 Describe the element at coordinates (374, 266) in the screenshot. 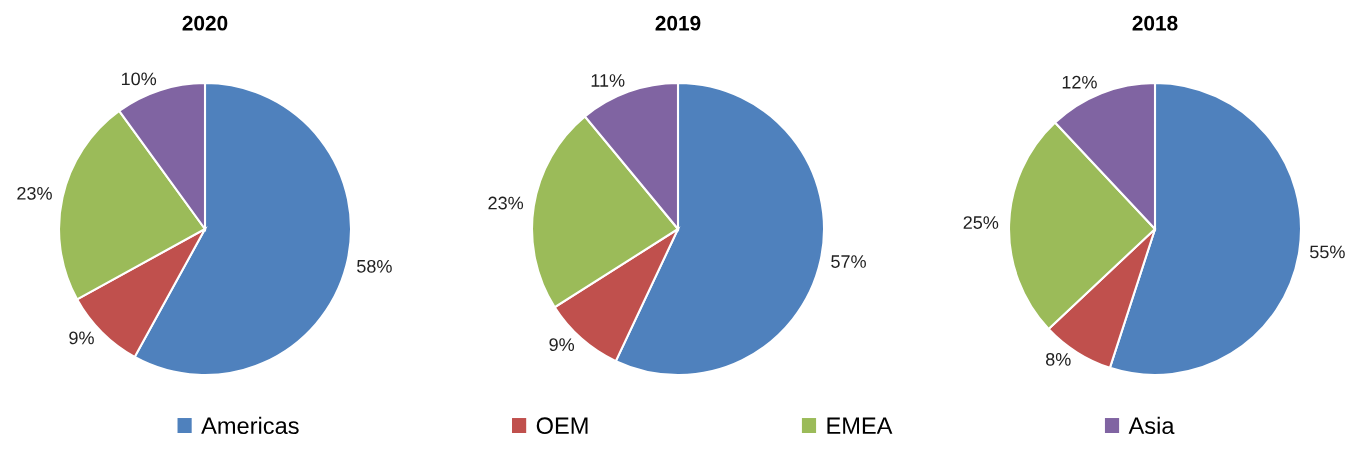

I see `data-label: 58%` at that location.